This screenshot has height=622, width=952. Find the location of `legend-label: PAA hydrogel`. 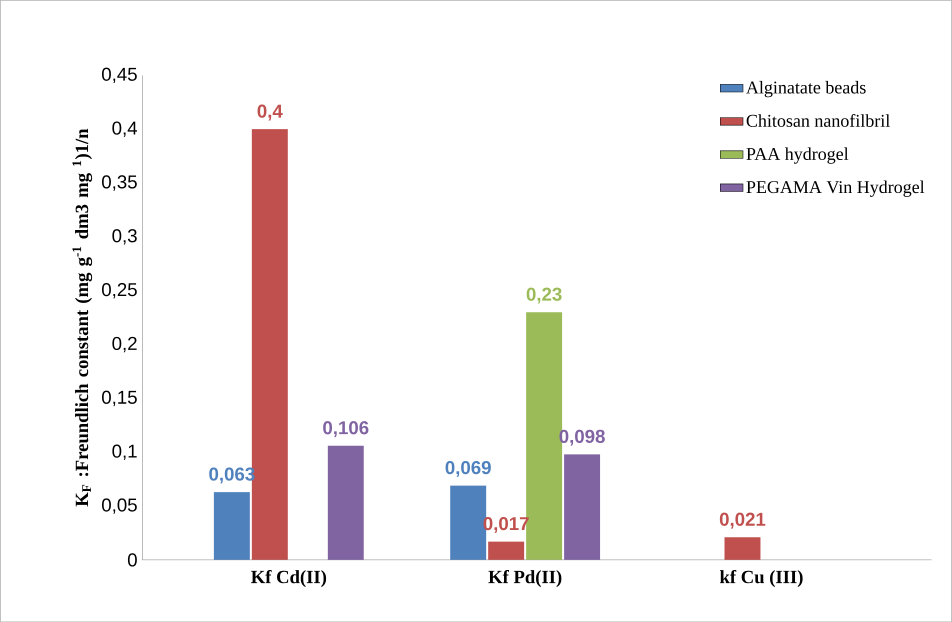

legend-label: PAA hydrogel is located at coordinates (797, 155).